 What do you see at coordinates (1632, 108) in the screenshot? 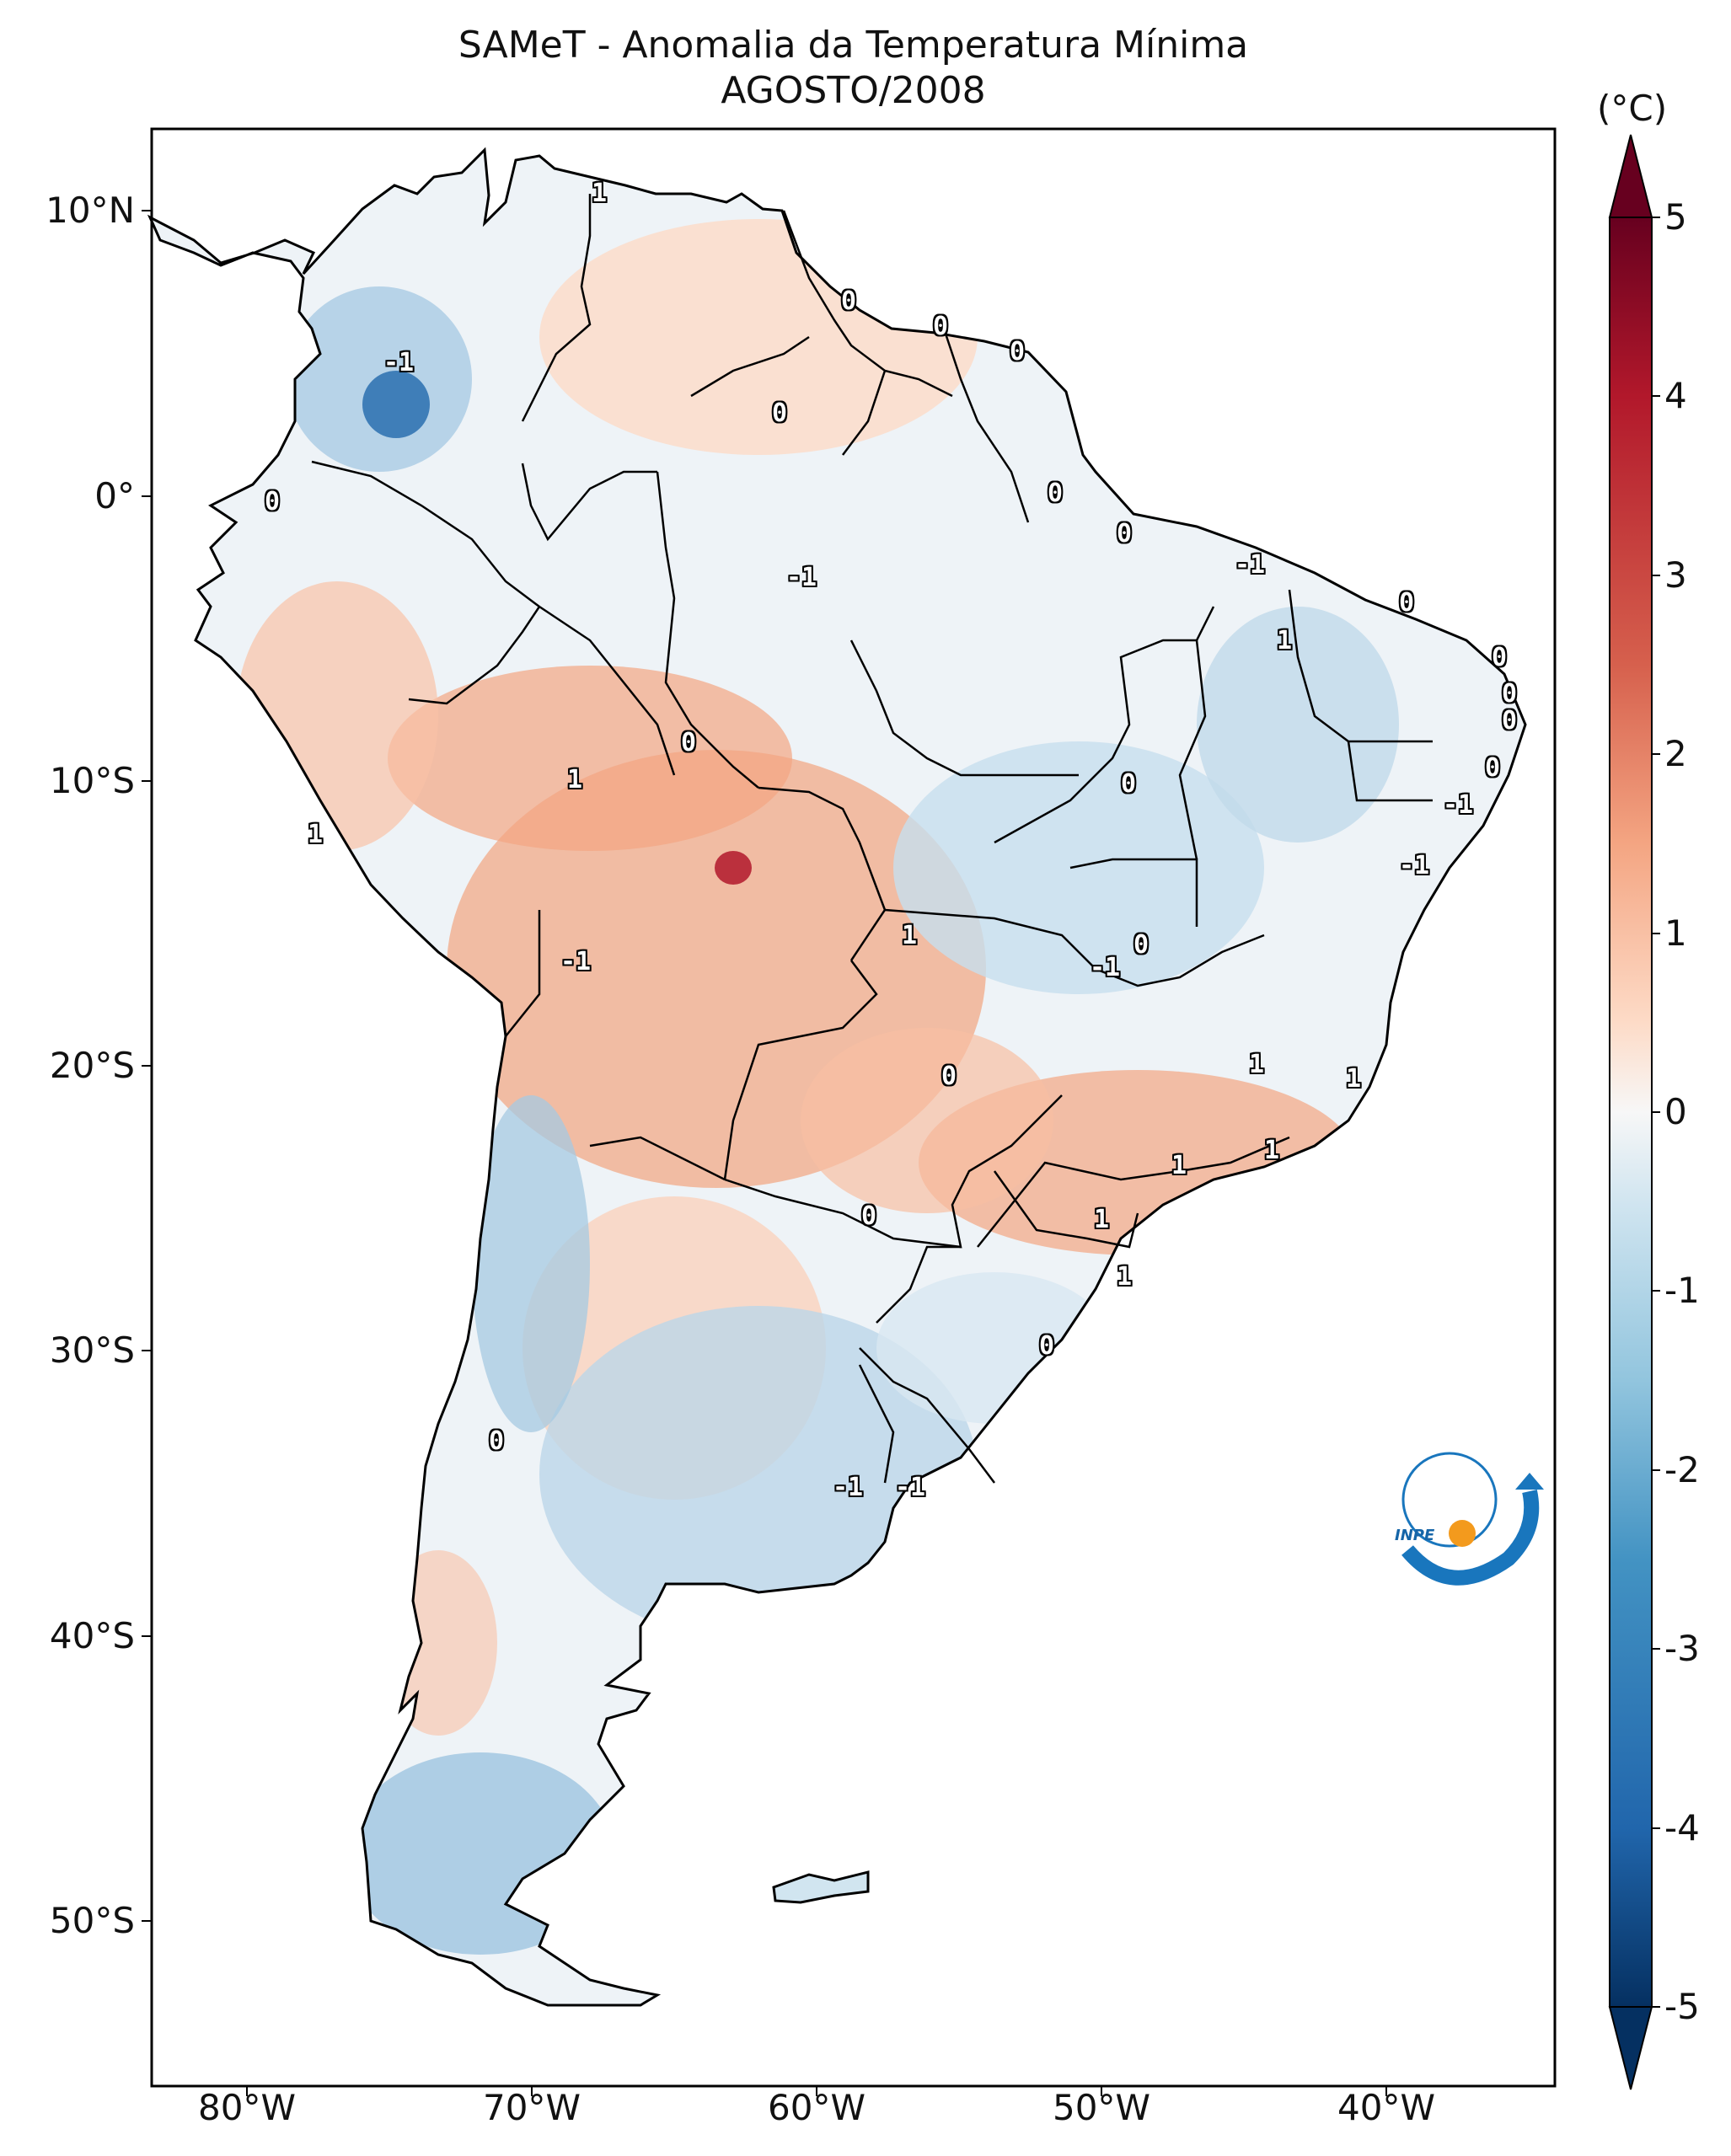
I see `colorbar-unit: (°C)` at bounding box center [1632, 108].